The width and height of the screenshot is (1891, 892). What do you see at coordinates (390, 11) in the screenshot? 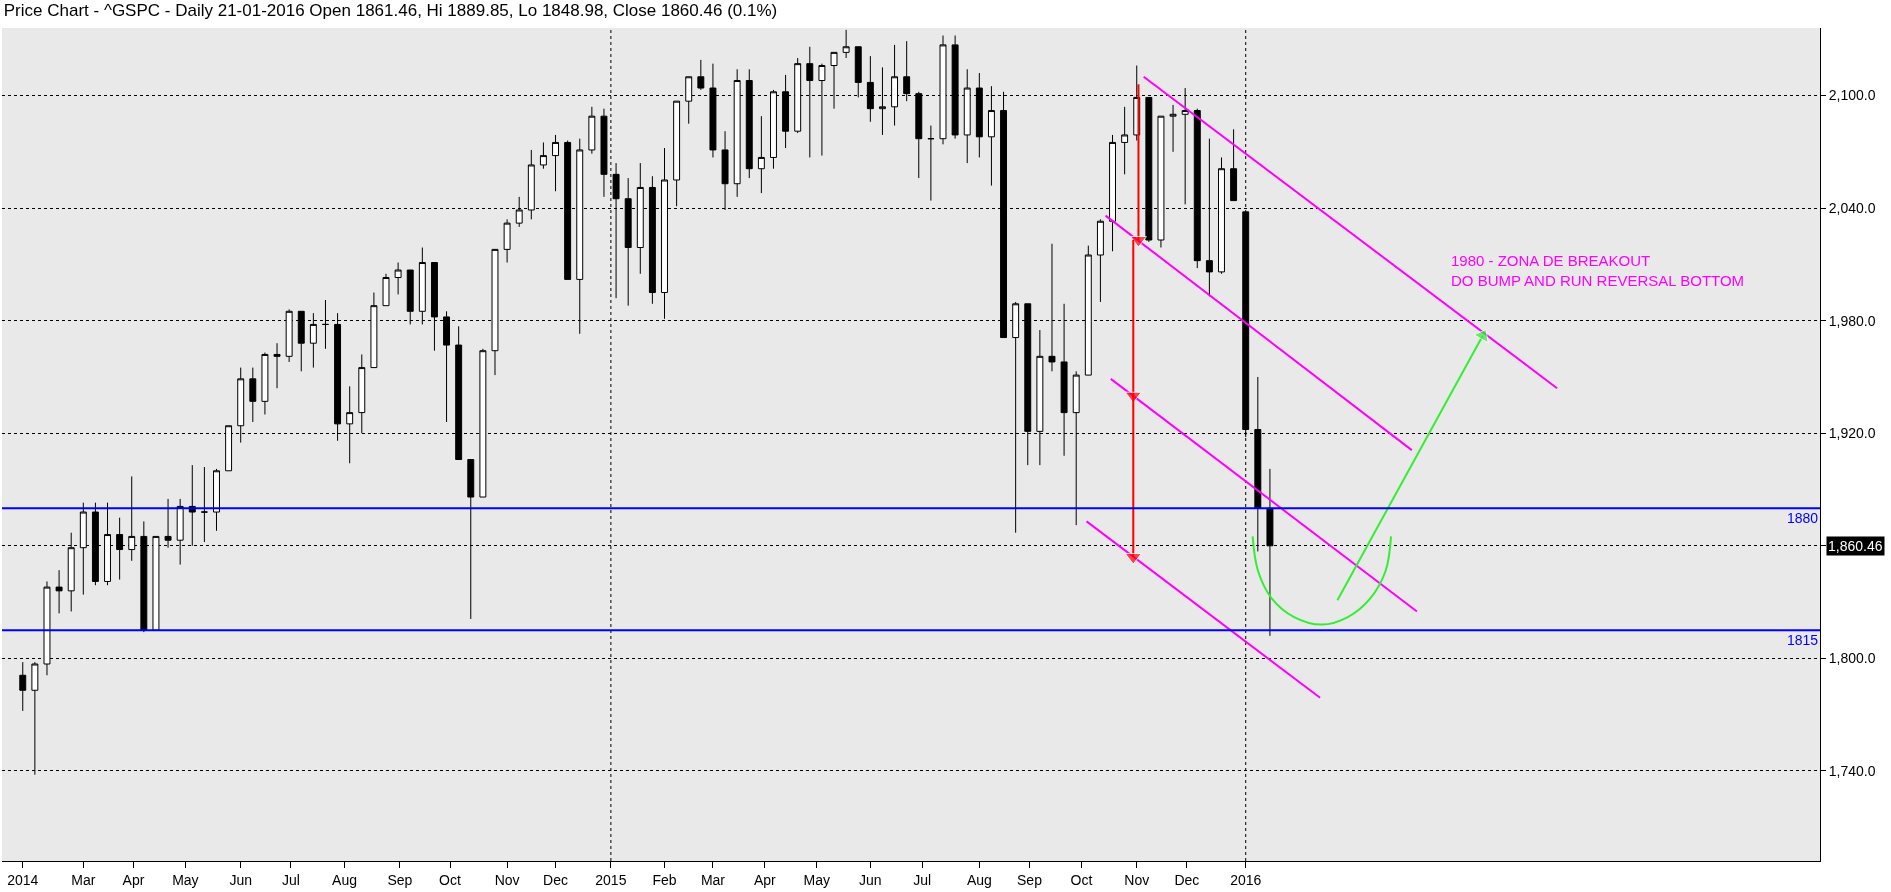
I see `chart-title: Price Chart - ^GSPC - Daily 21-01-2016 Open 1861.46, Hi 1889.85, Lo 1848.98, Close 1860.46 (0.1%)` at bounding box center [390, 11].